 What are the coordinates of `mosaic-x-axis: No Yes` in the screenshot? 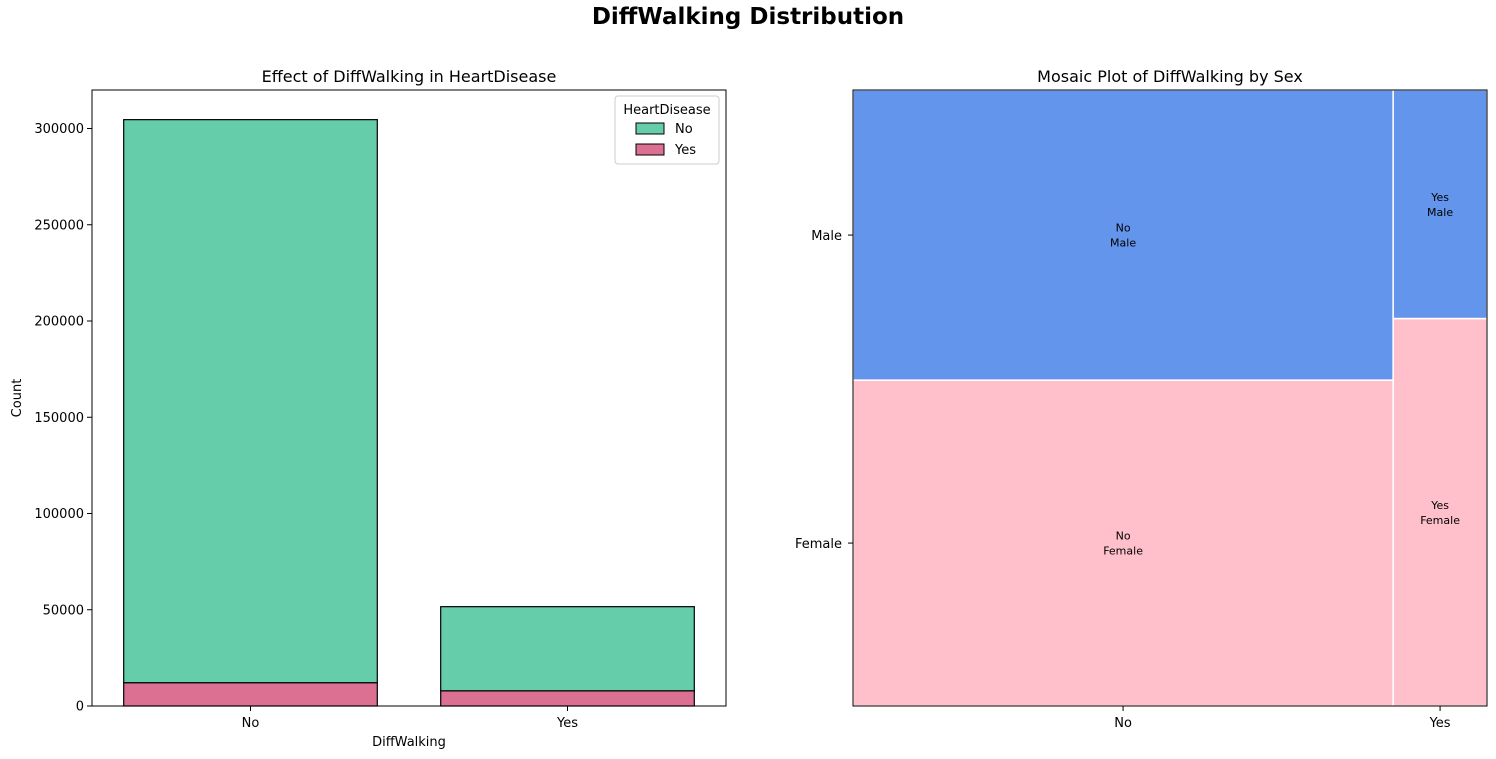 It's located at (1282, 718).